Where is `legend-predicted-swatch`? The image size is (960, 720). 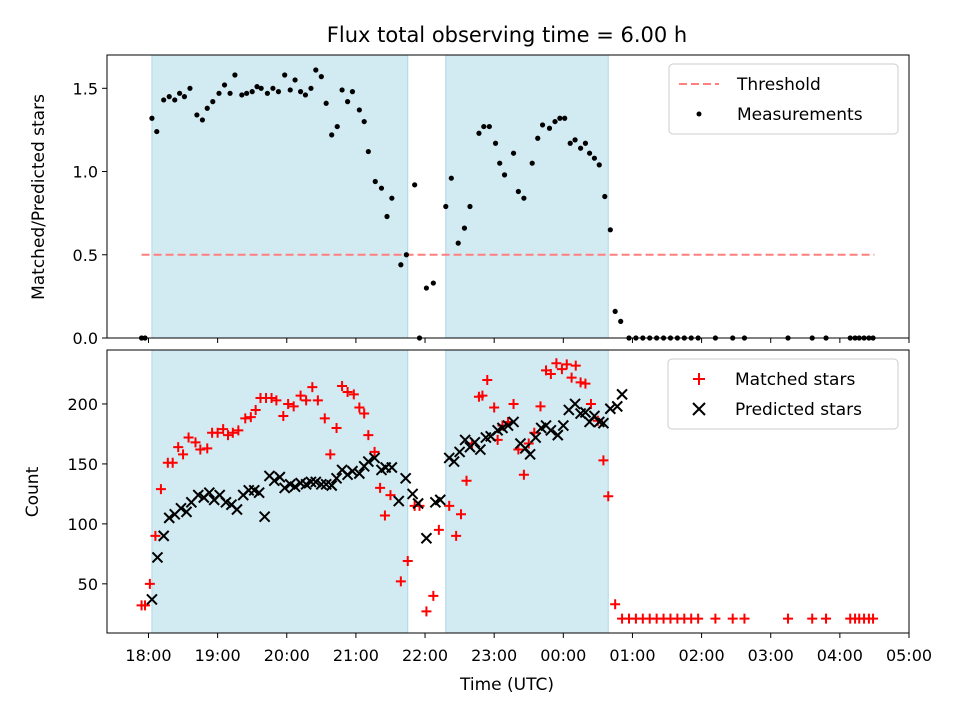 legend-predicted-swatch is located at coordinates (699, 409).